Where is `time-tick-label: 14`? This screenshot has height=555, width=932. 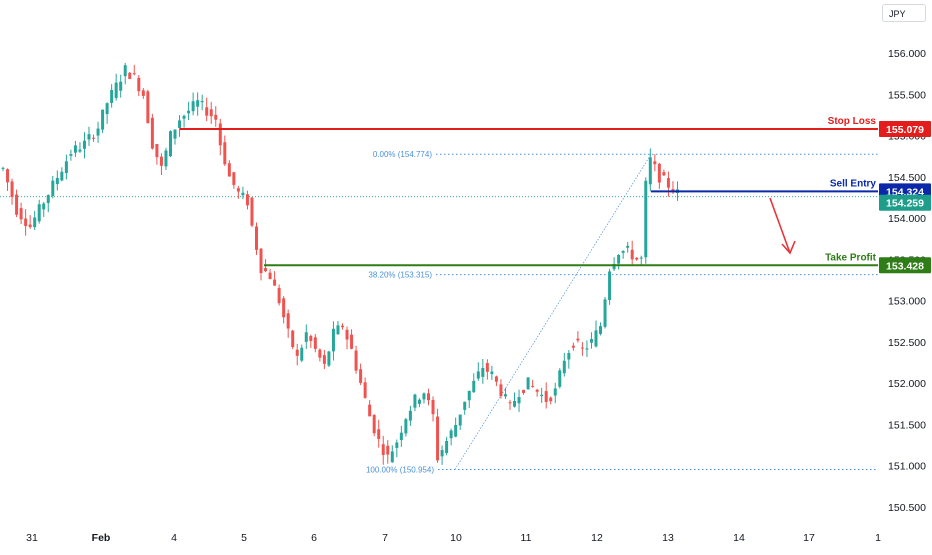
time-tick-label: 14 is located at coordinates (739, 538).